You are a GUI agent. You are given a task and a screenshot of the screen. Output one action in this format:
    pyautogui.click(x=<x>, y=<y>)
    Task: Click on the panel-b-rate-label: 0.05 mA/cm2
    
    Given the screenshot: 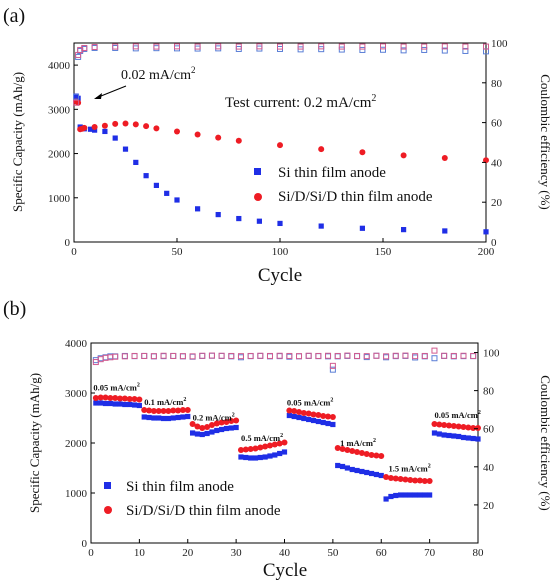 What is the action you would take?
    pyautogui.click(x=457, y=415)
    